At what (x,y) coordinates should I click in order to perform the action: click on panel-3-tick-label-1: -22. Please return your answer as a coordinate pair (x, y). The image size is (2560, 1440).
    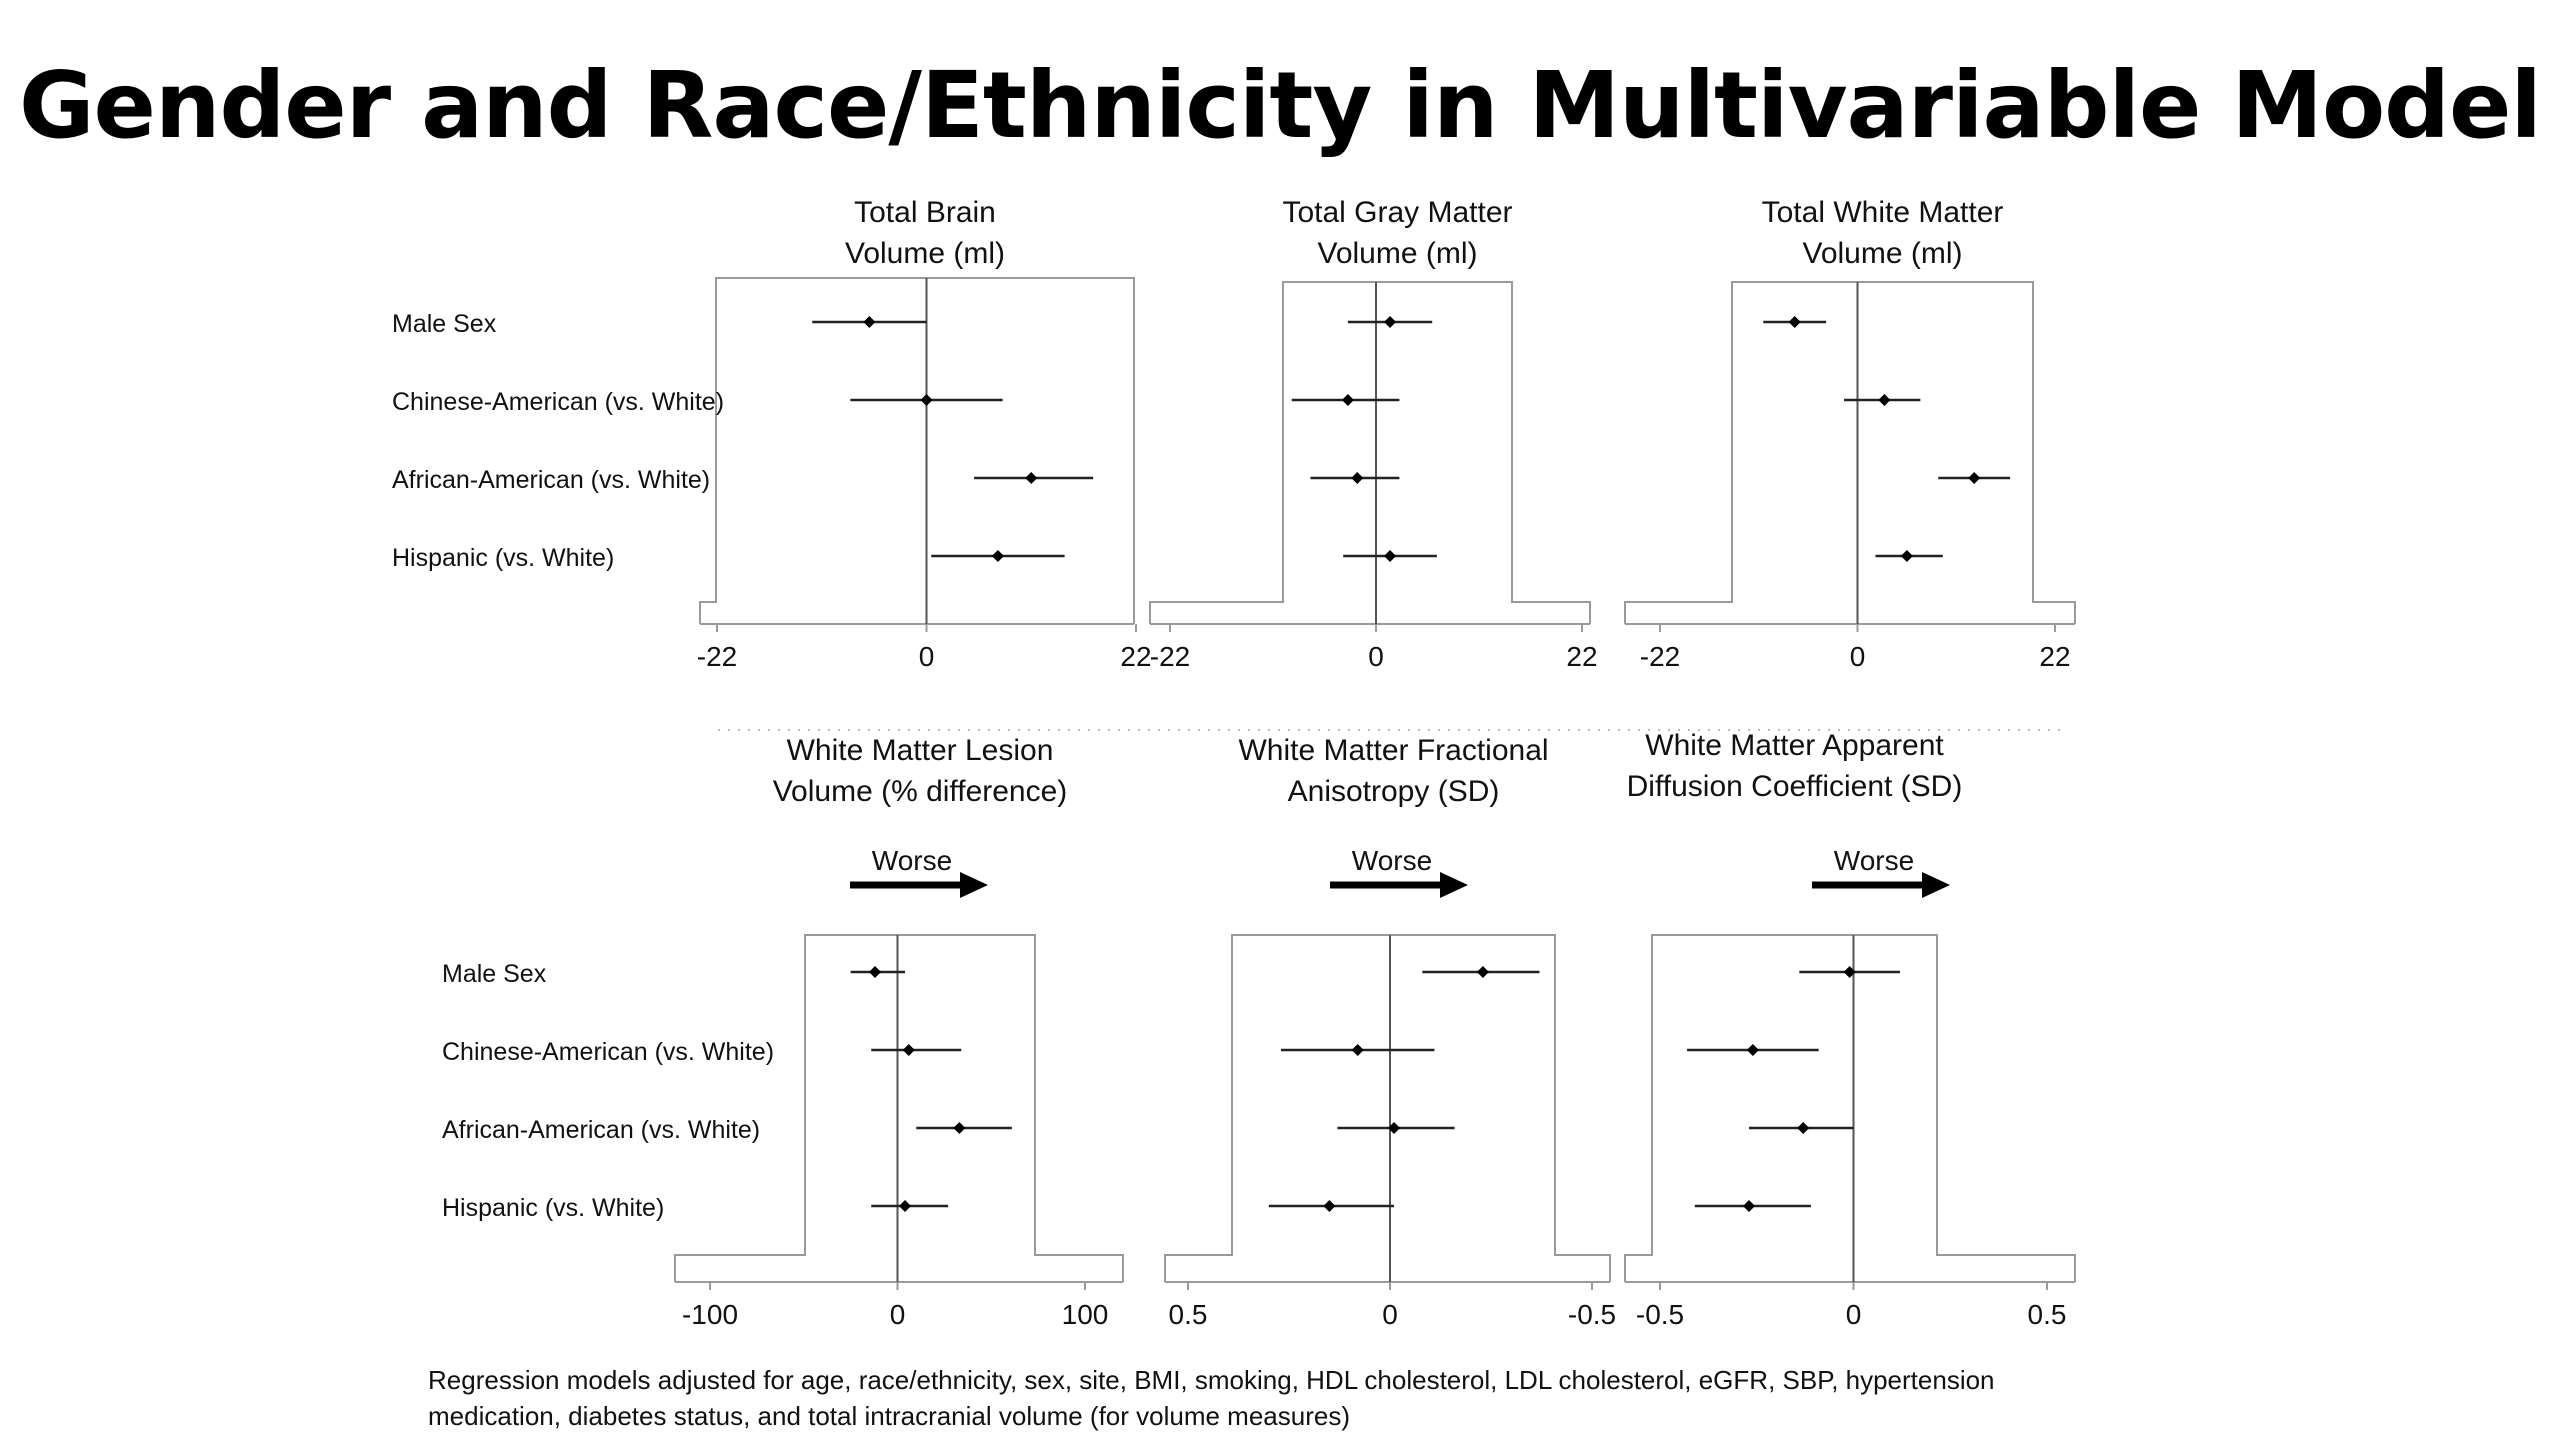
    Looking at the image, I should click on (1660, 656).